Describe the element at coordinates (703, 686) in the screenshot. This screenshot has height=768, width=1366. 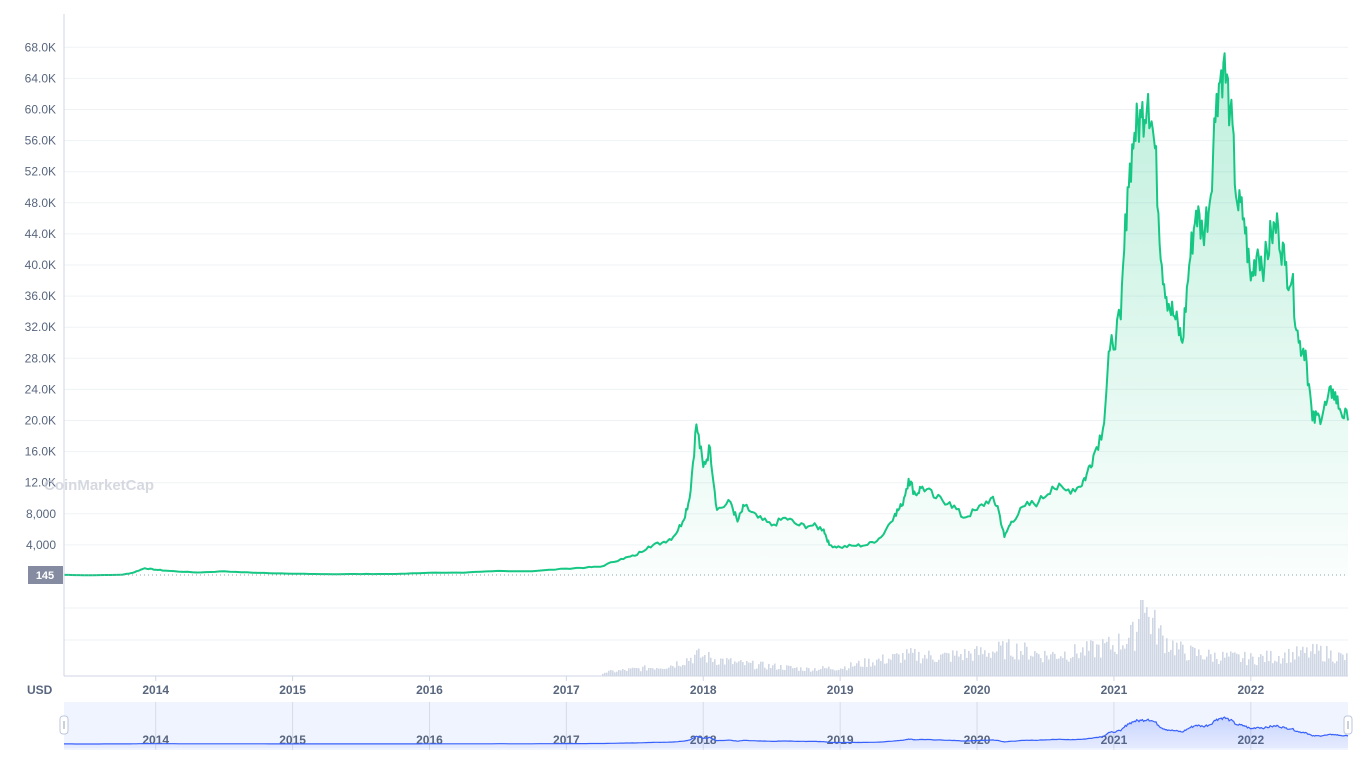
I see `x-axis-ticks: 2014 2015 2016 2017 2018 2019 2020 2021 2022` at that location.